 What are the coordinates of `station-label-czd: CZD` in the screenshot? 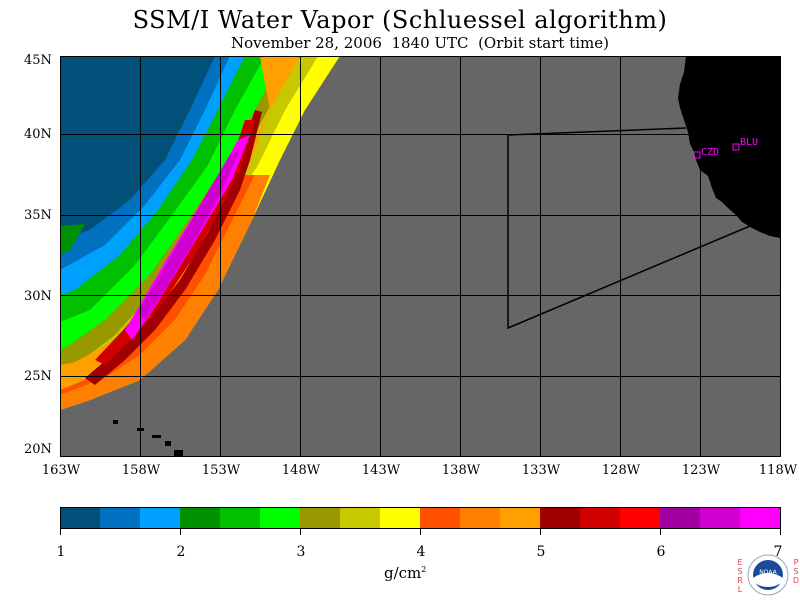 It's located at (710, 152).